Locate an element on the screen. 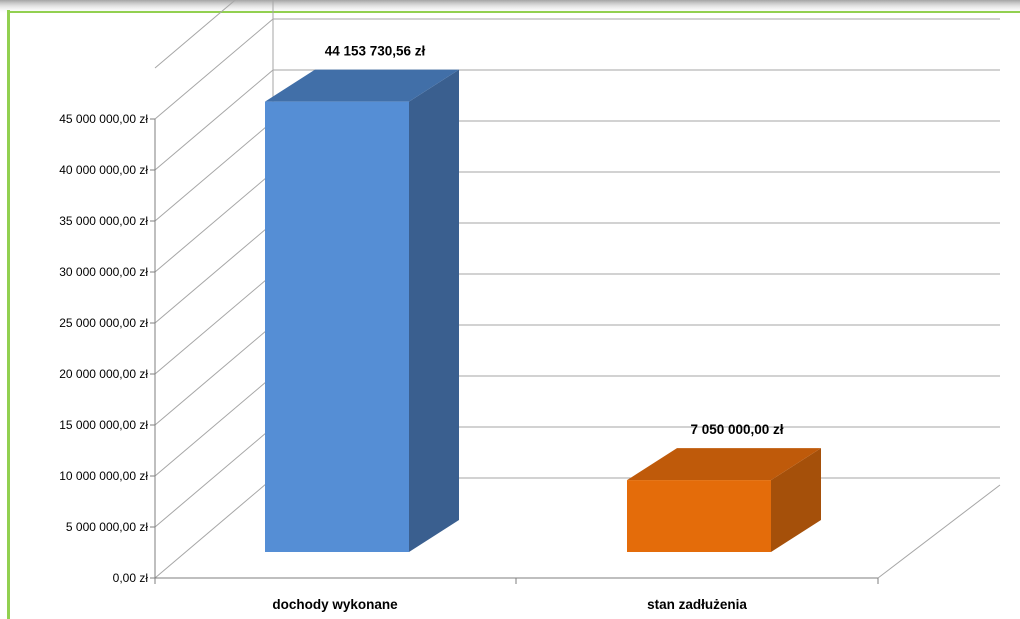 This screenshot has height=619, width=1020. y-tick-label: 25 000 000,00 zł is located at coordinates (103, 323).